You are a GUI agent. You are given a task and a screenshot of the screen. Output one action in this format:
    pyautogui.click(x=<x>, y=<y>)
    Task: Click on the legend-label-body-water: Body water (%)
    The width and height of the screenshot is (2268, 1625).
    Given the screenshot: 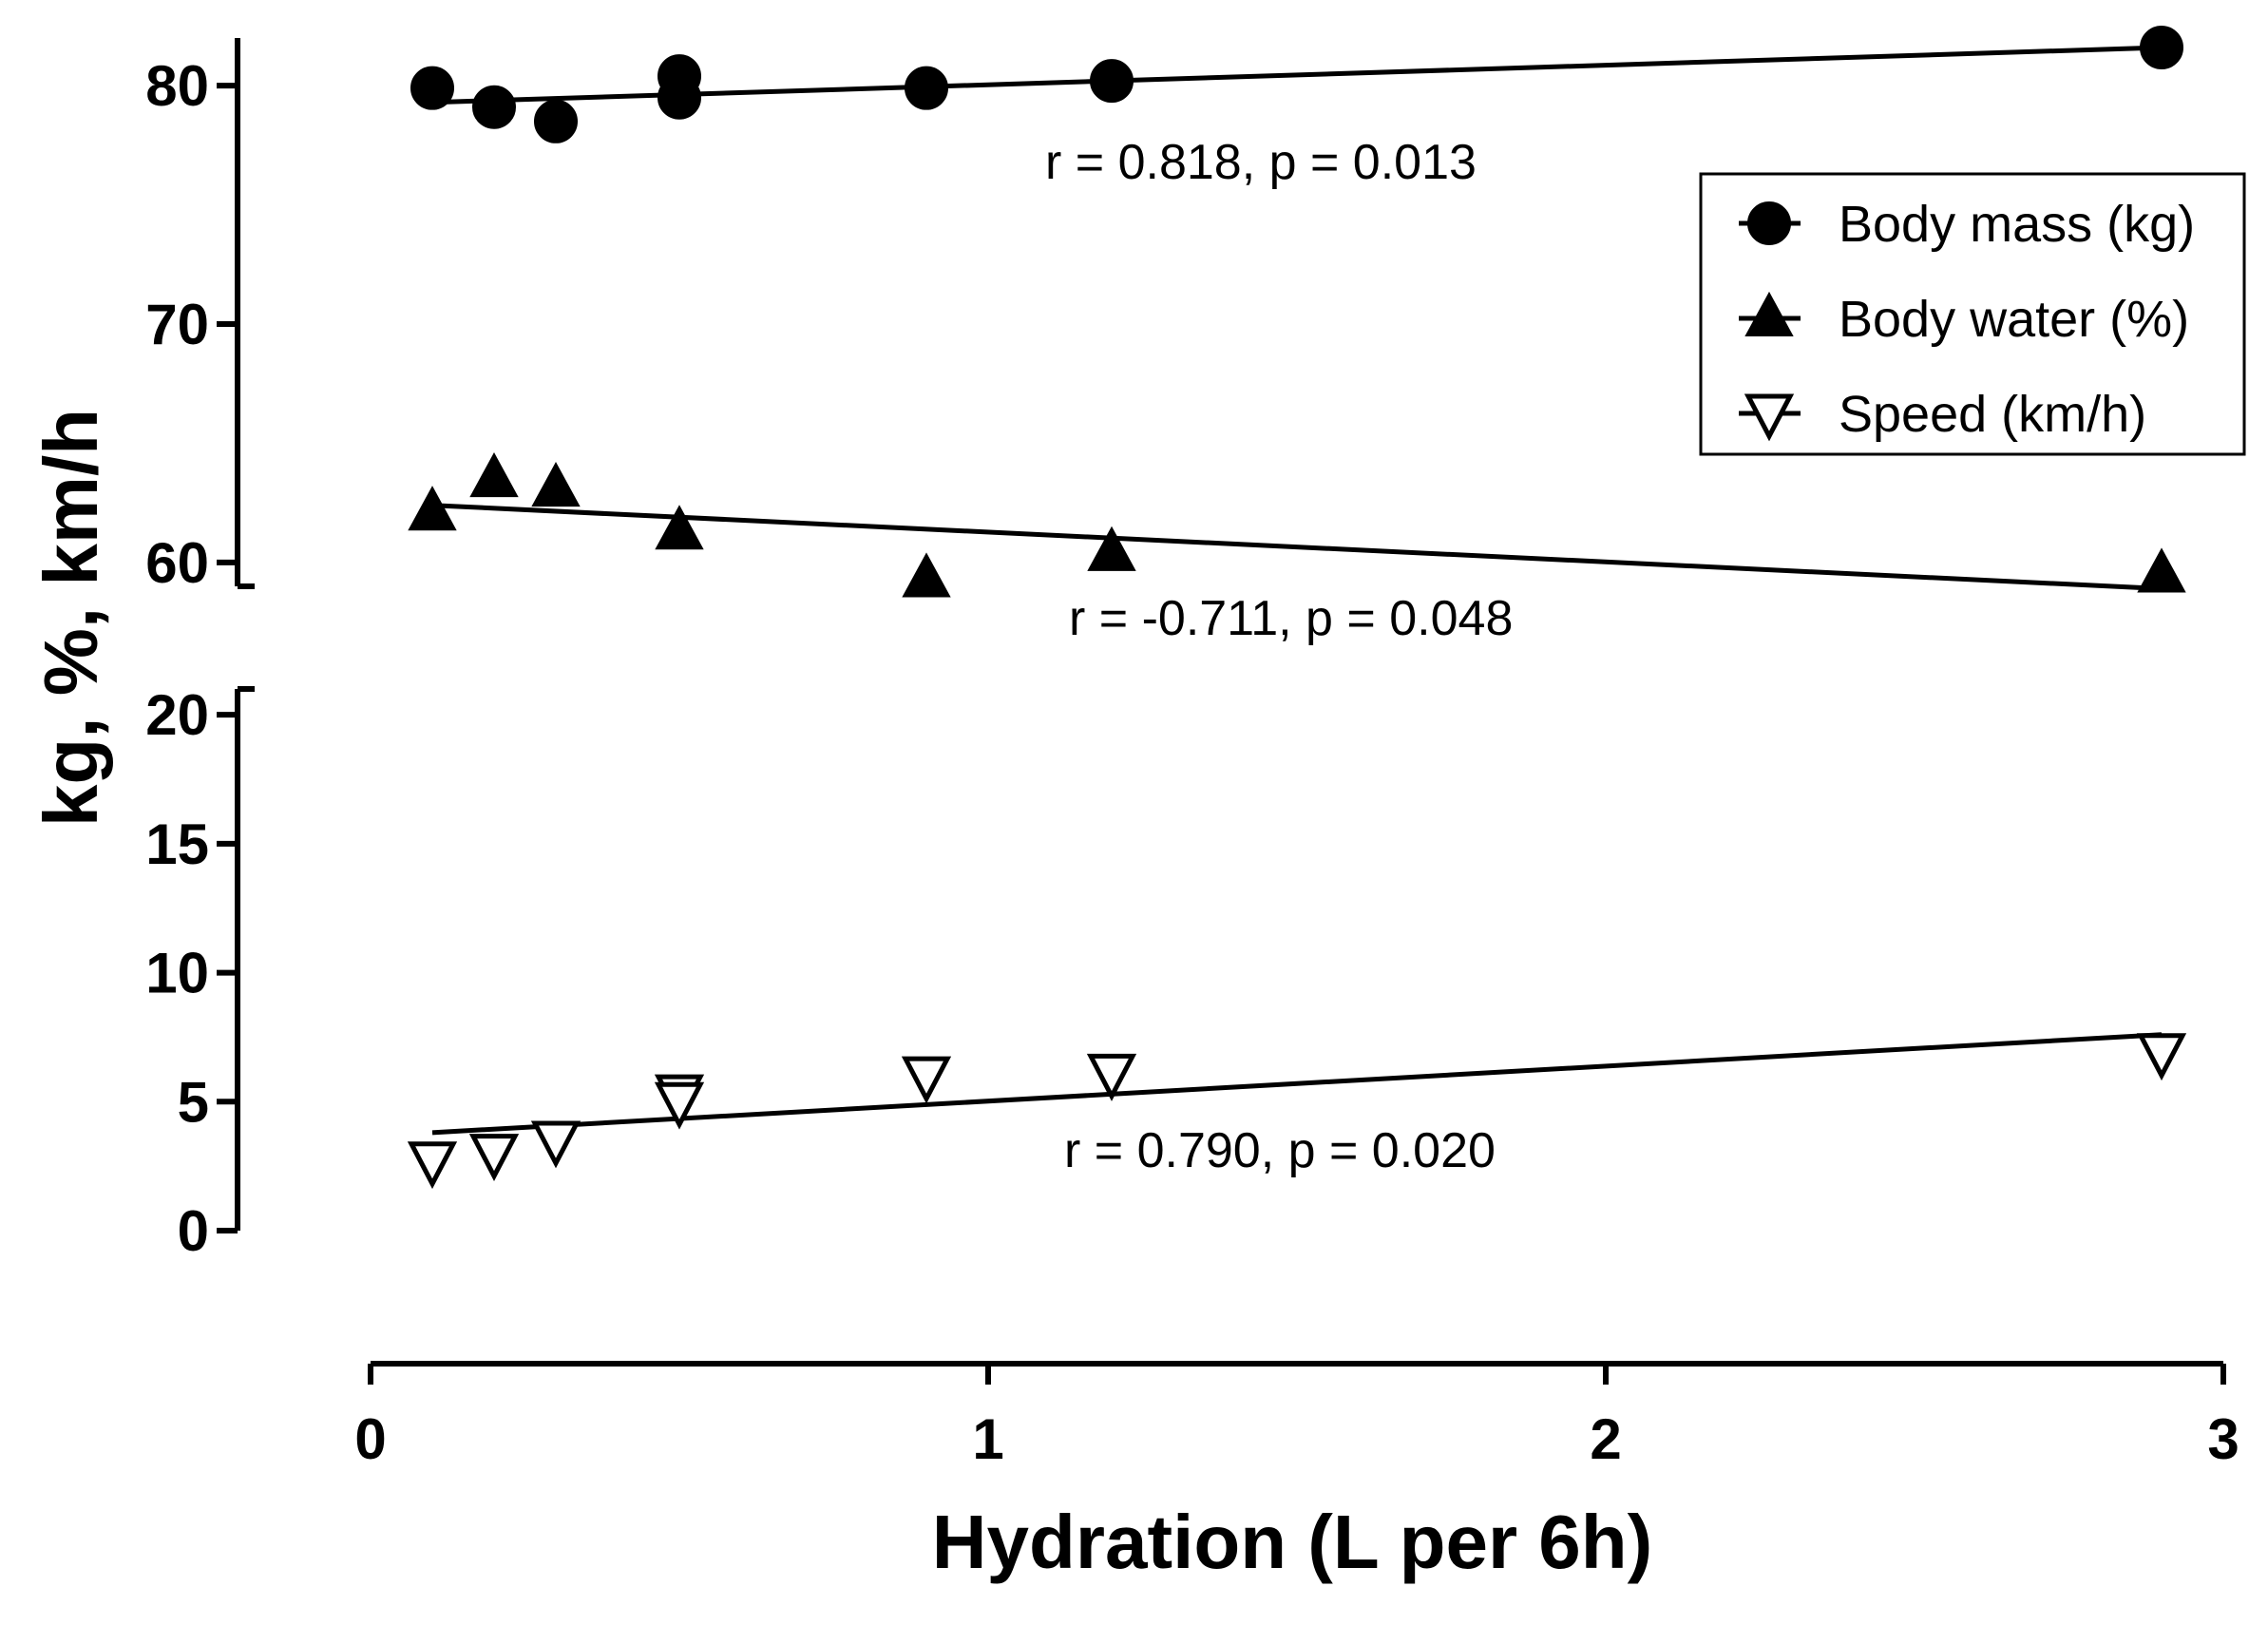 What is the action you would take?
    pyautogui.click(x=2014, y=320)
    